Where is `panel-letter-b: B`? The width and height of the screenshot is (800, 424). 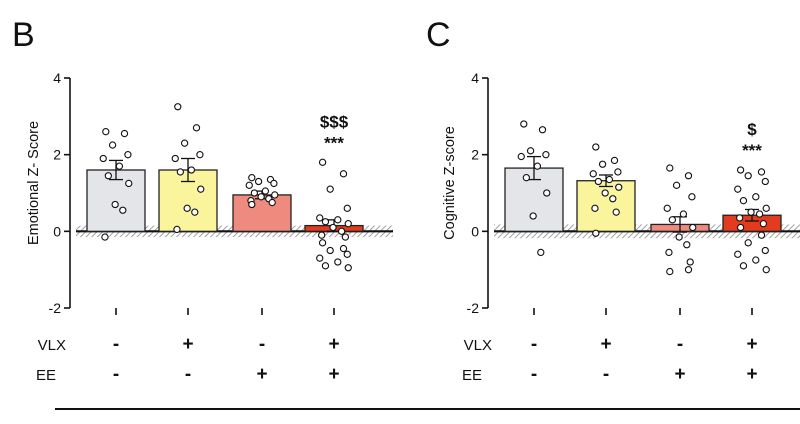 panel-letter-b: B is located at coordinates (23, 35).